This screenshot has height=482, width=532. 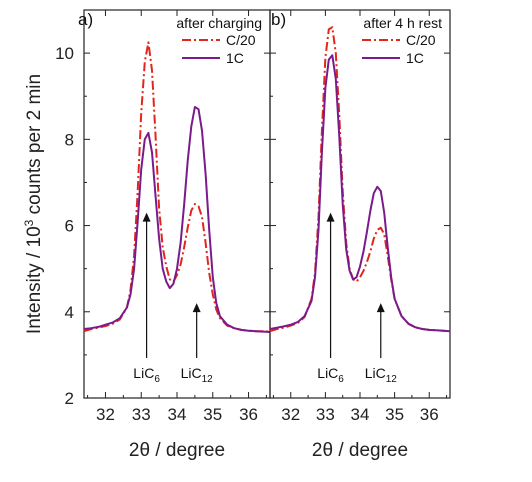 I want to click on y-tick-label: 4, so click(x=69, y=312).